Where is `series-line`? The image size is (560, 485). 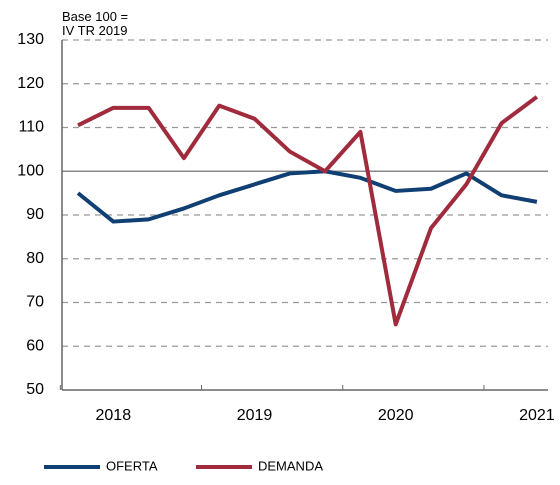 series-line is located at coordinates (307, 196).